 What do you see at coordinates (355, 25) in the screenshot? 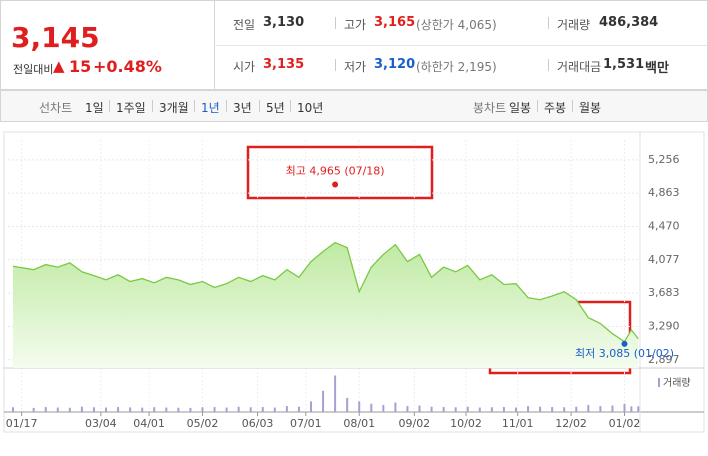
I see `cell-label: 고가` at bounding box center [355, 25].